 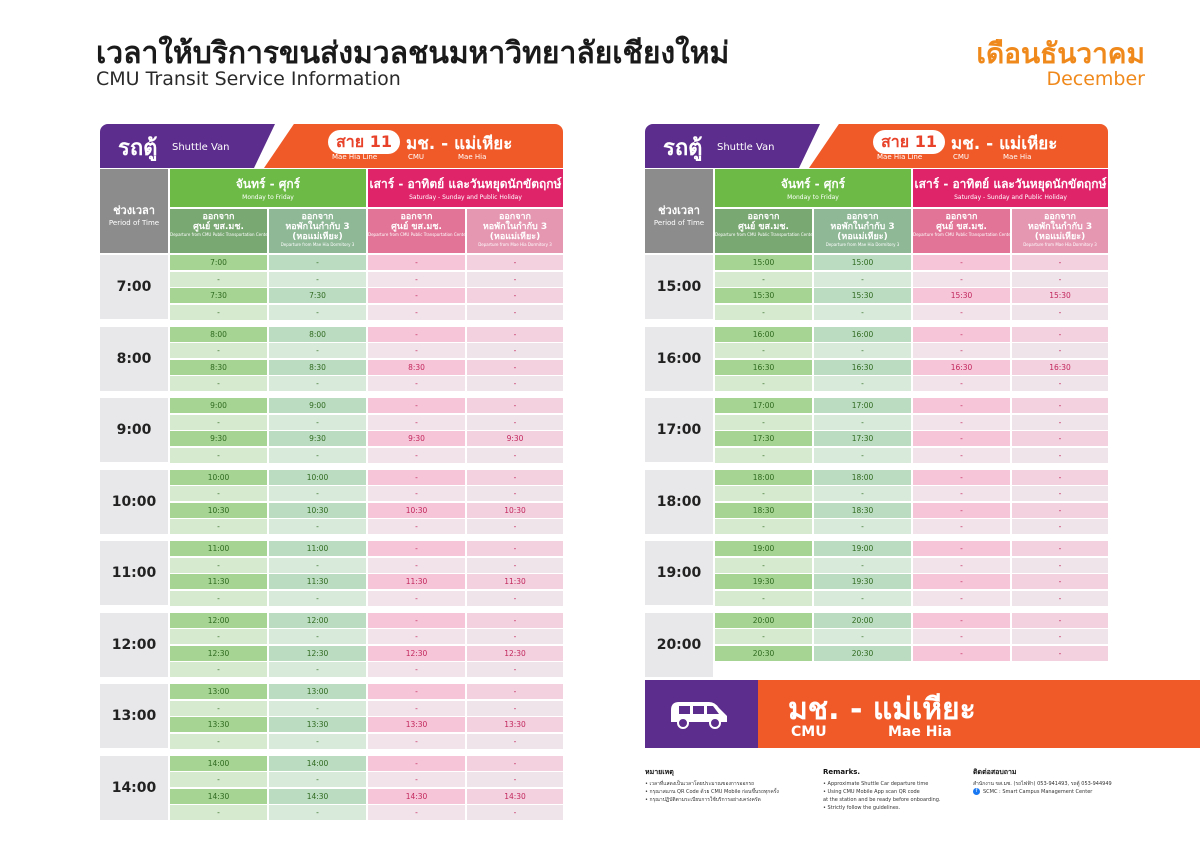 What do you see at coordinates (134, 501) in the screenshot?
I see `hour-label: 10:00` at bounding box center [134, 501].